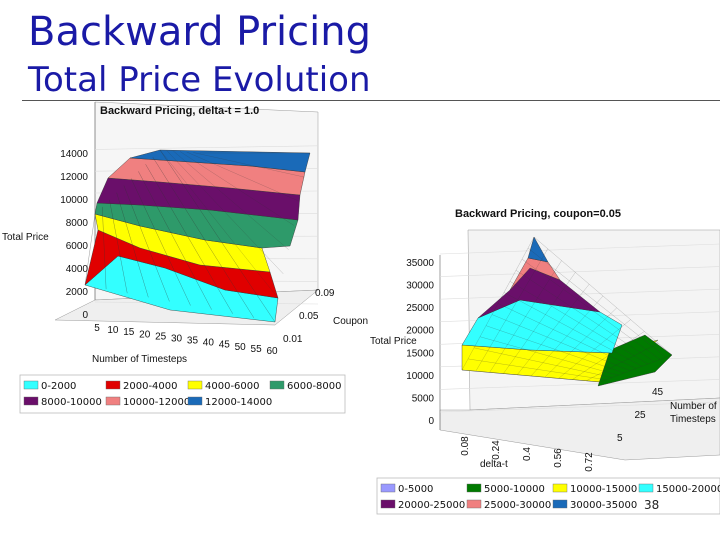 Image resolution: width=720 pixels, height=540 pixels. I want to click on chart2-y-tick: 25, so click(641, 415).